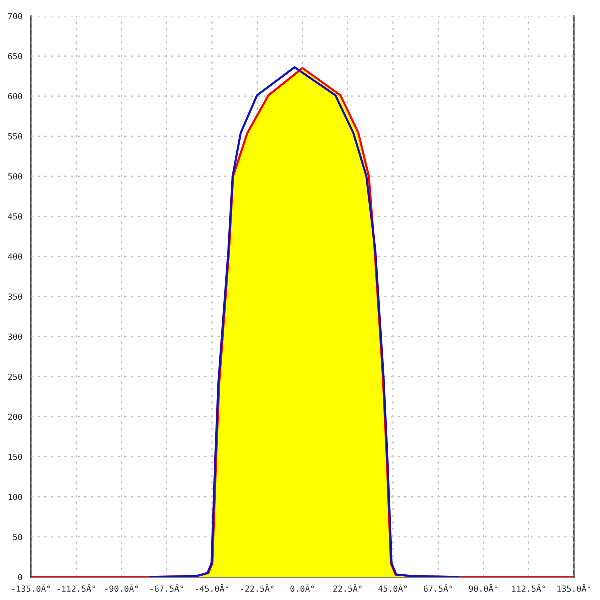 This screenshot has height=600, width=600. I want to click on x-tick-label: 135.0Â°, so click(574, 588).